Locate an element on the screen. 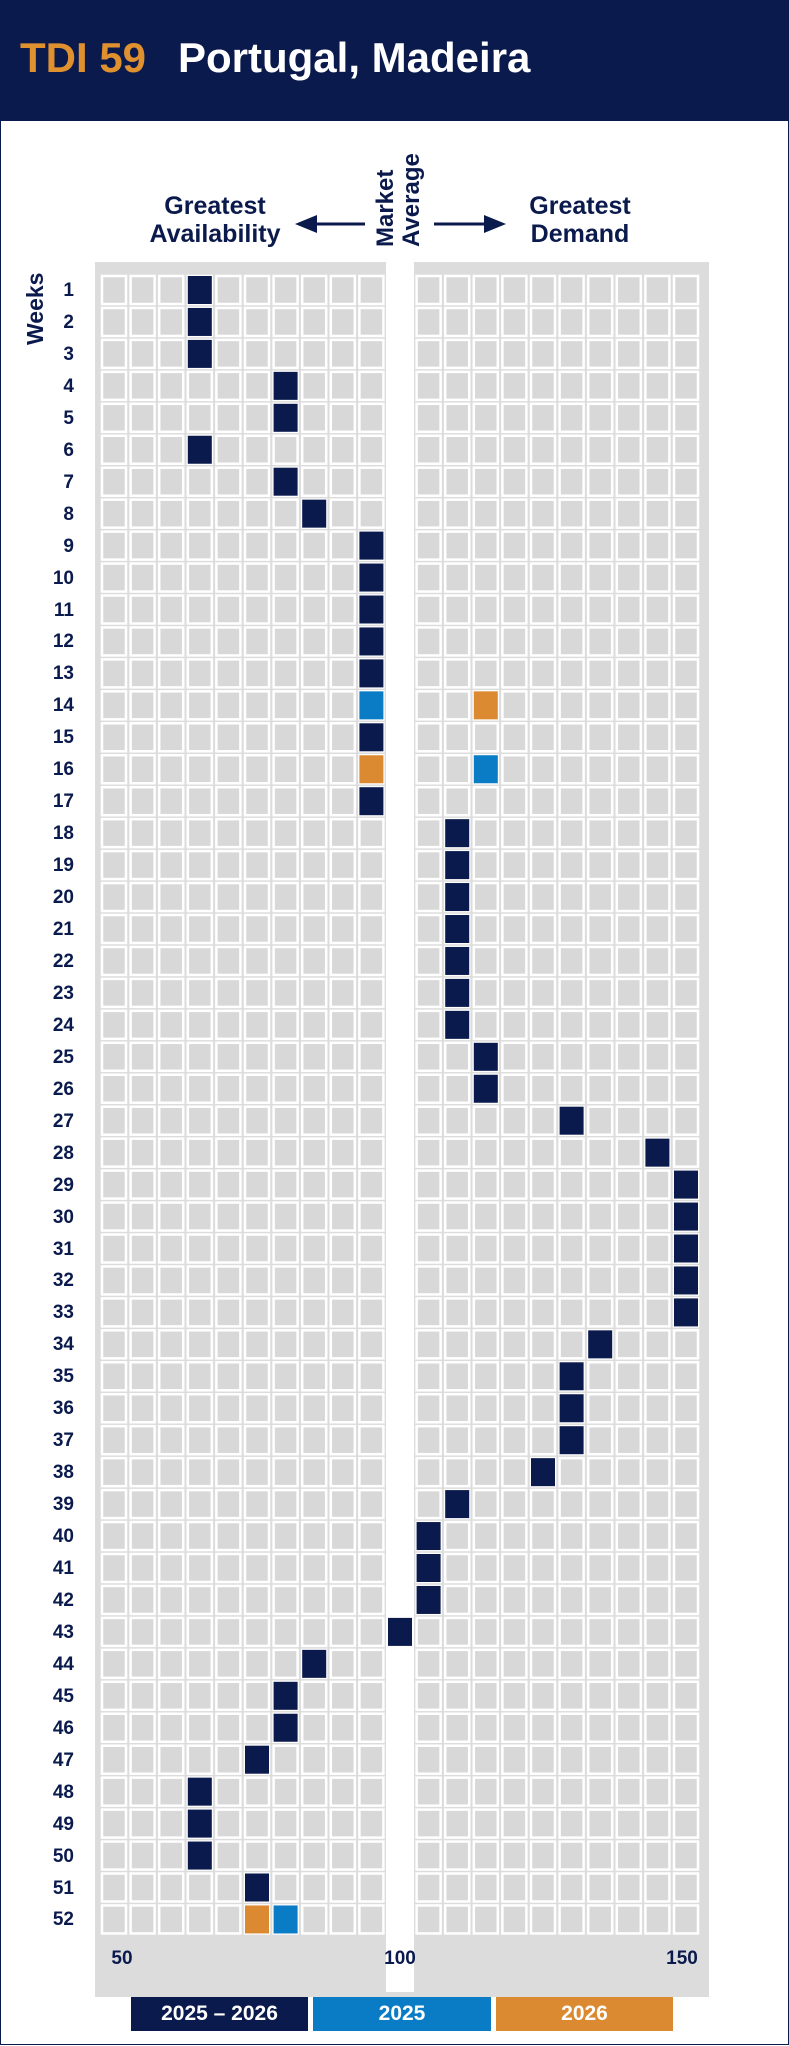 This screenshot has width=789, height=2046. week-label: 46 is located at coordinates (63, 1728).